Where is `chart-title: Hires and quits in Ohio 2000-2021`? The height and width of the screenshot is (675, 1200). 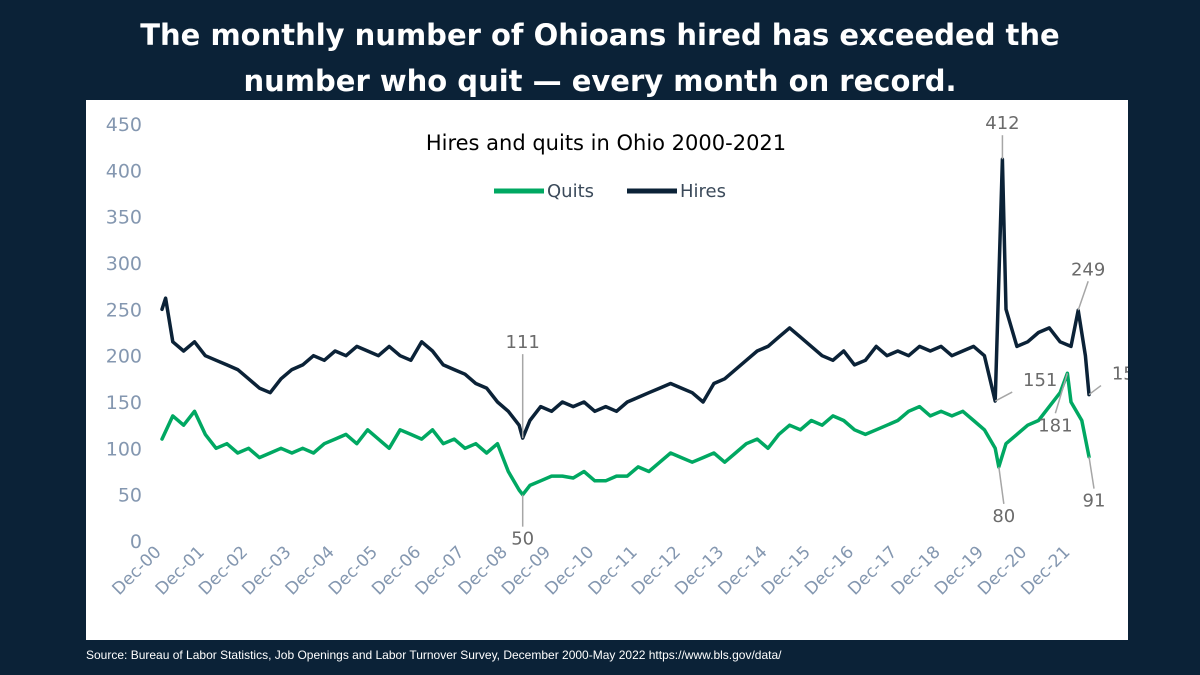 chart-title: Hires and quits in Ohio 2000-2021 is located at coordinates (606, 143).